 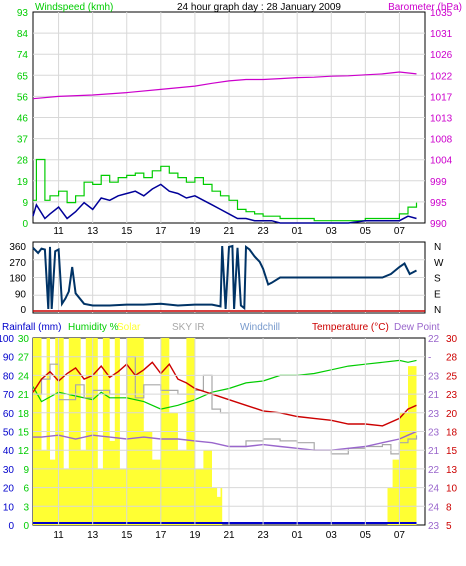 I want to click on sky-ir-label: SKY IR, so click(x=188, y=327).